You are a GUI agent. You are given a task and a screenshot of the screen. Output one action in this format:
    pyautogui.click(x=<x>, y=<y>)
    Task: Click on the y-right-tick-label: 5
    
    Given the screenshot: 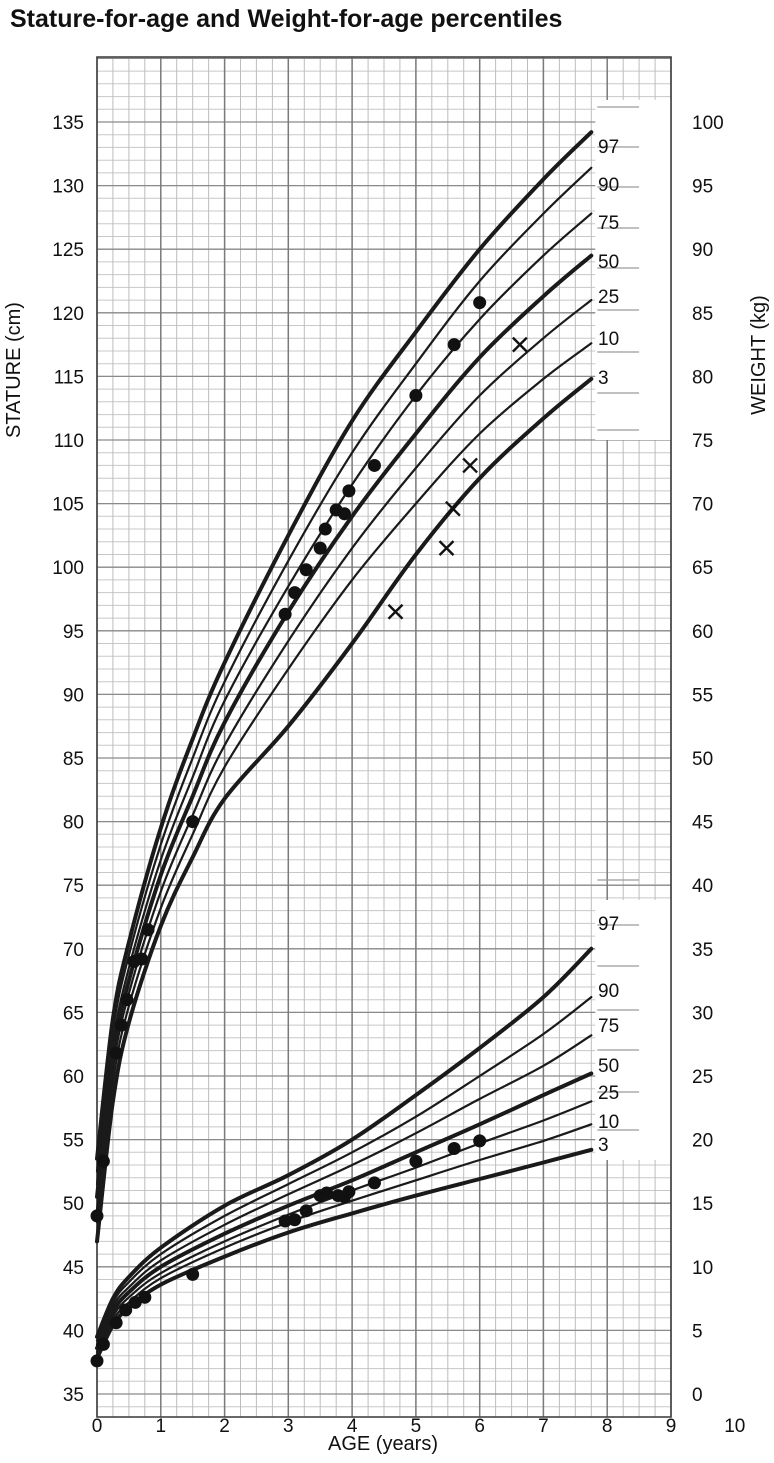 What is the action you would take?
    pyautogui.click(x=697, y=1331)
    